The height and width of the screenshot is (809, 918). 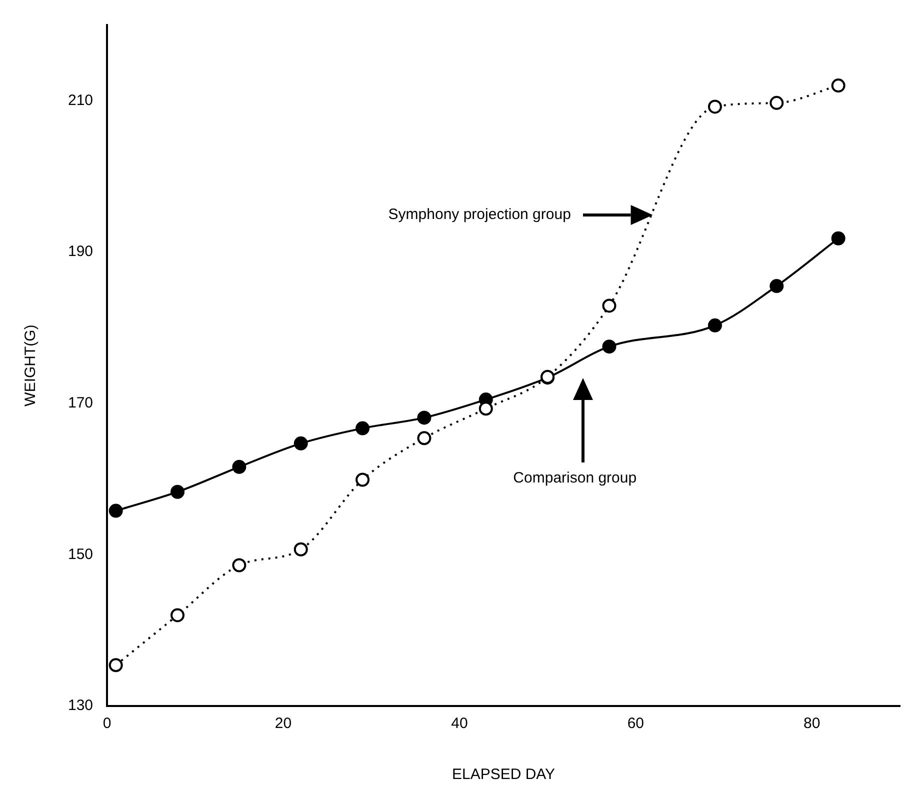 I want to click on y-axis-title: WEIGHT(G), so click(x=31, y=365).